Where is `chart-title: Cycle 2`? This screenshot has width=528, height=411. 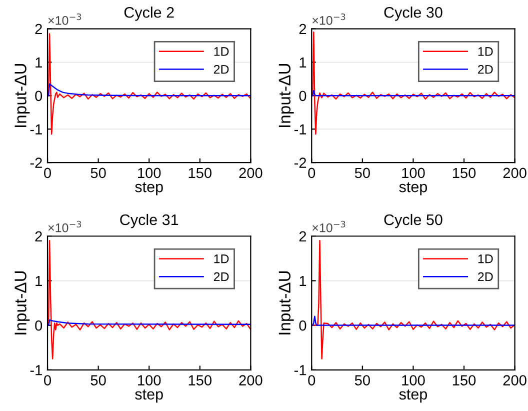
chart-title: Cycle 2 is located at coordinates (149, 13).